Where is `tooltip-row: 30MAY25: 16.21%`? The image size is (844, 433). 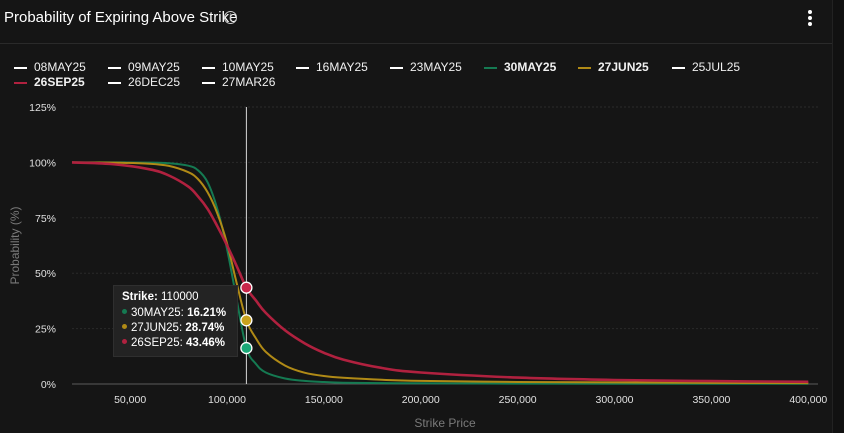 tooltip-row: 30MAY25: 16.21% is located at coordinates (174, 313).